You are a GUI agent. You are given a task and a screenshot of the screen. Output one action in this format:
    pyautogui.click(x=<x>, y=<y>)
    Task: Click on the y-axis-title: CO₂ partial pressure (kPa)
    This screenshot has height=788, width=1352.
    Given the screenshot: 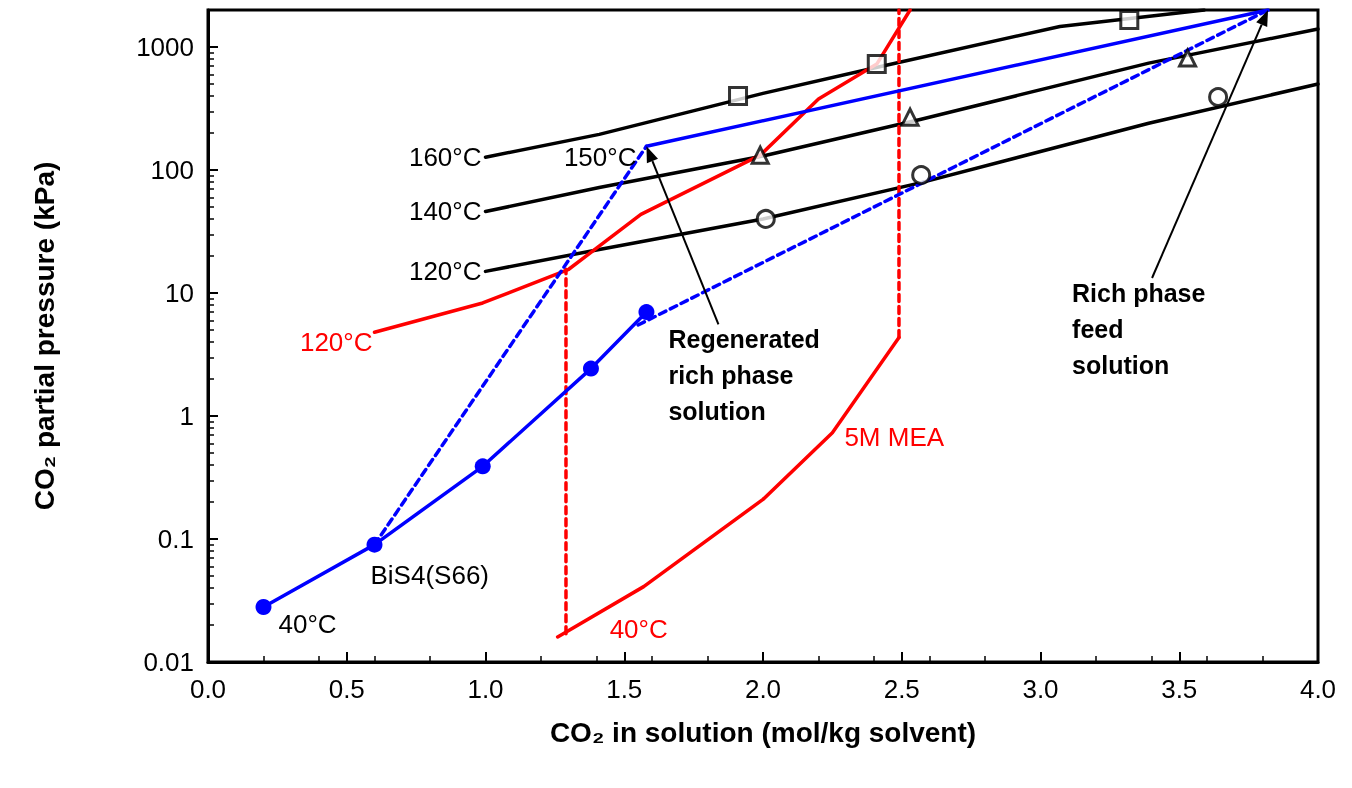 What is the action you would take?
    pyautogui.click(x=44, y=336)
    